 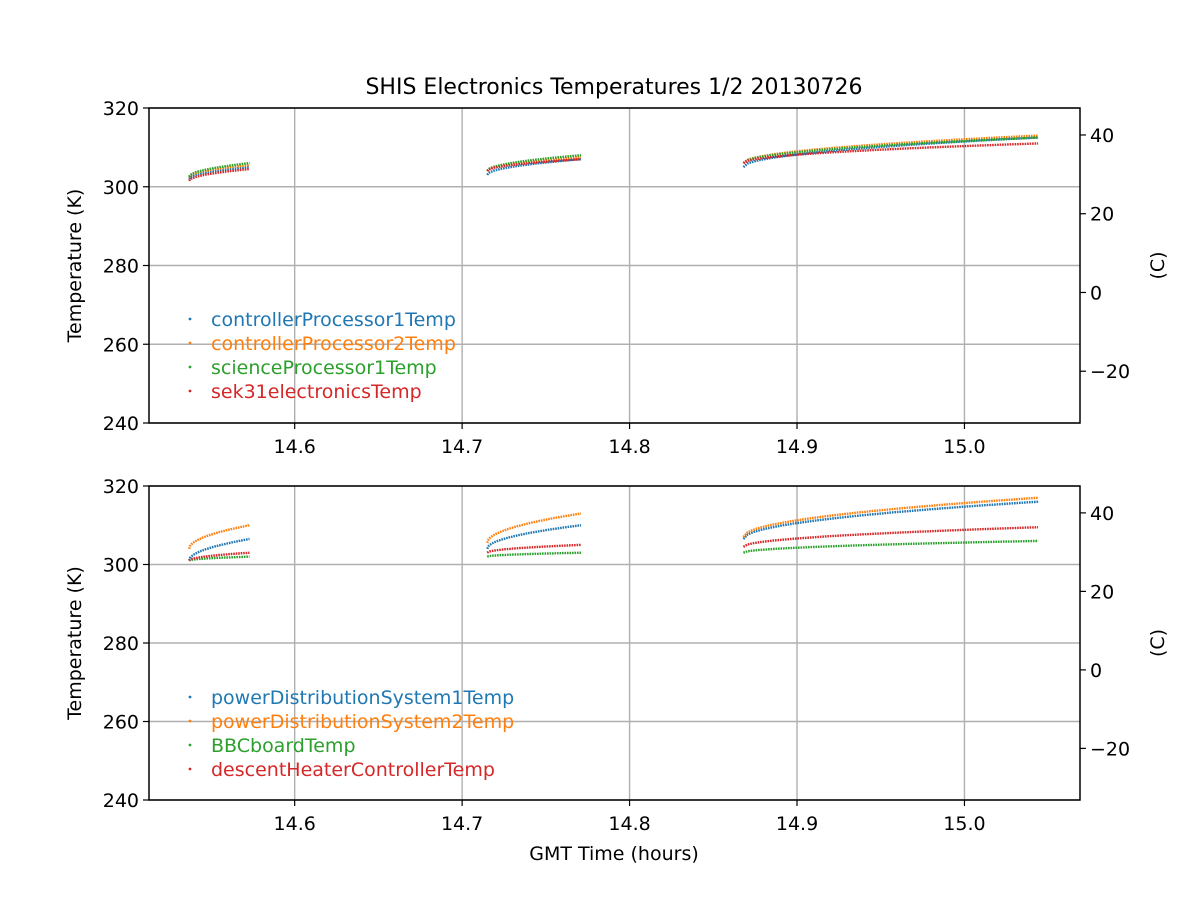 What do you see at coordinates (353, 770) in the screenshot?
I see `legend-label: descentHeaterControllerTemp` at bounding box center [353, 770].